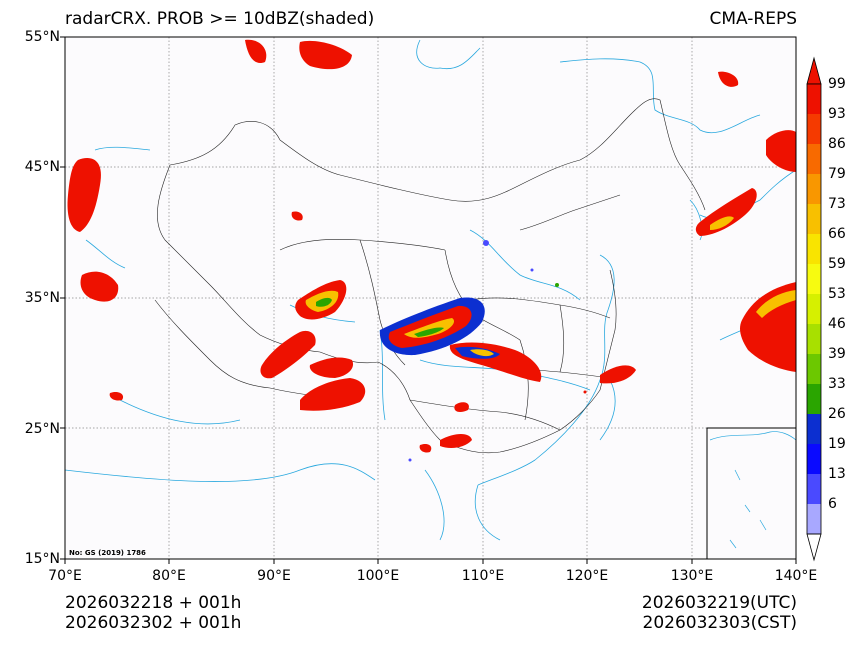 This screenshot has width=860, height=647. I want to click on lat-label-25: 25°N, so click(42, 429).